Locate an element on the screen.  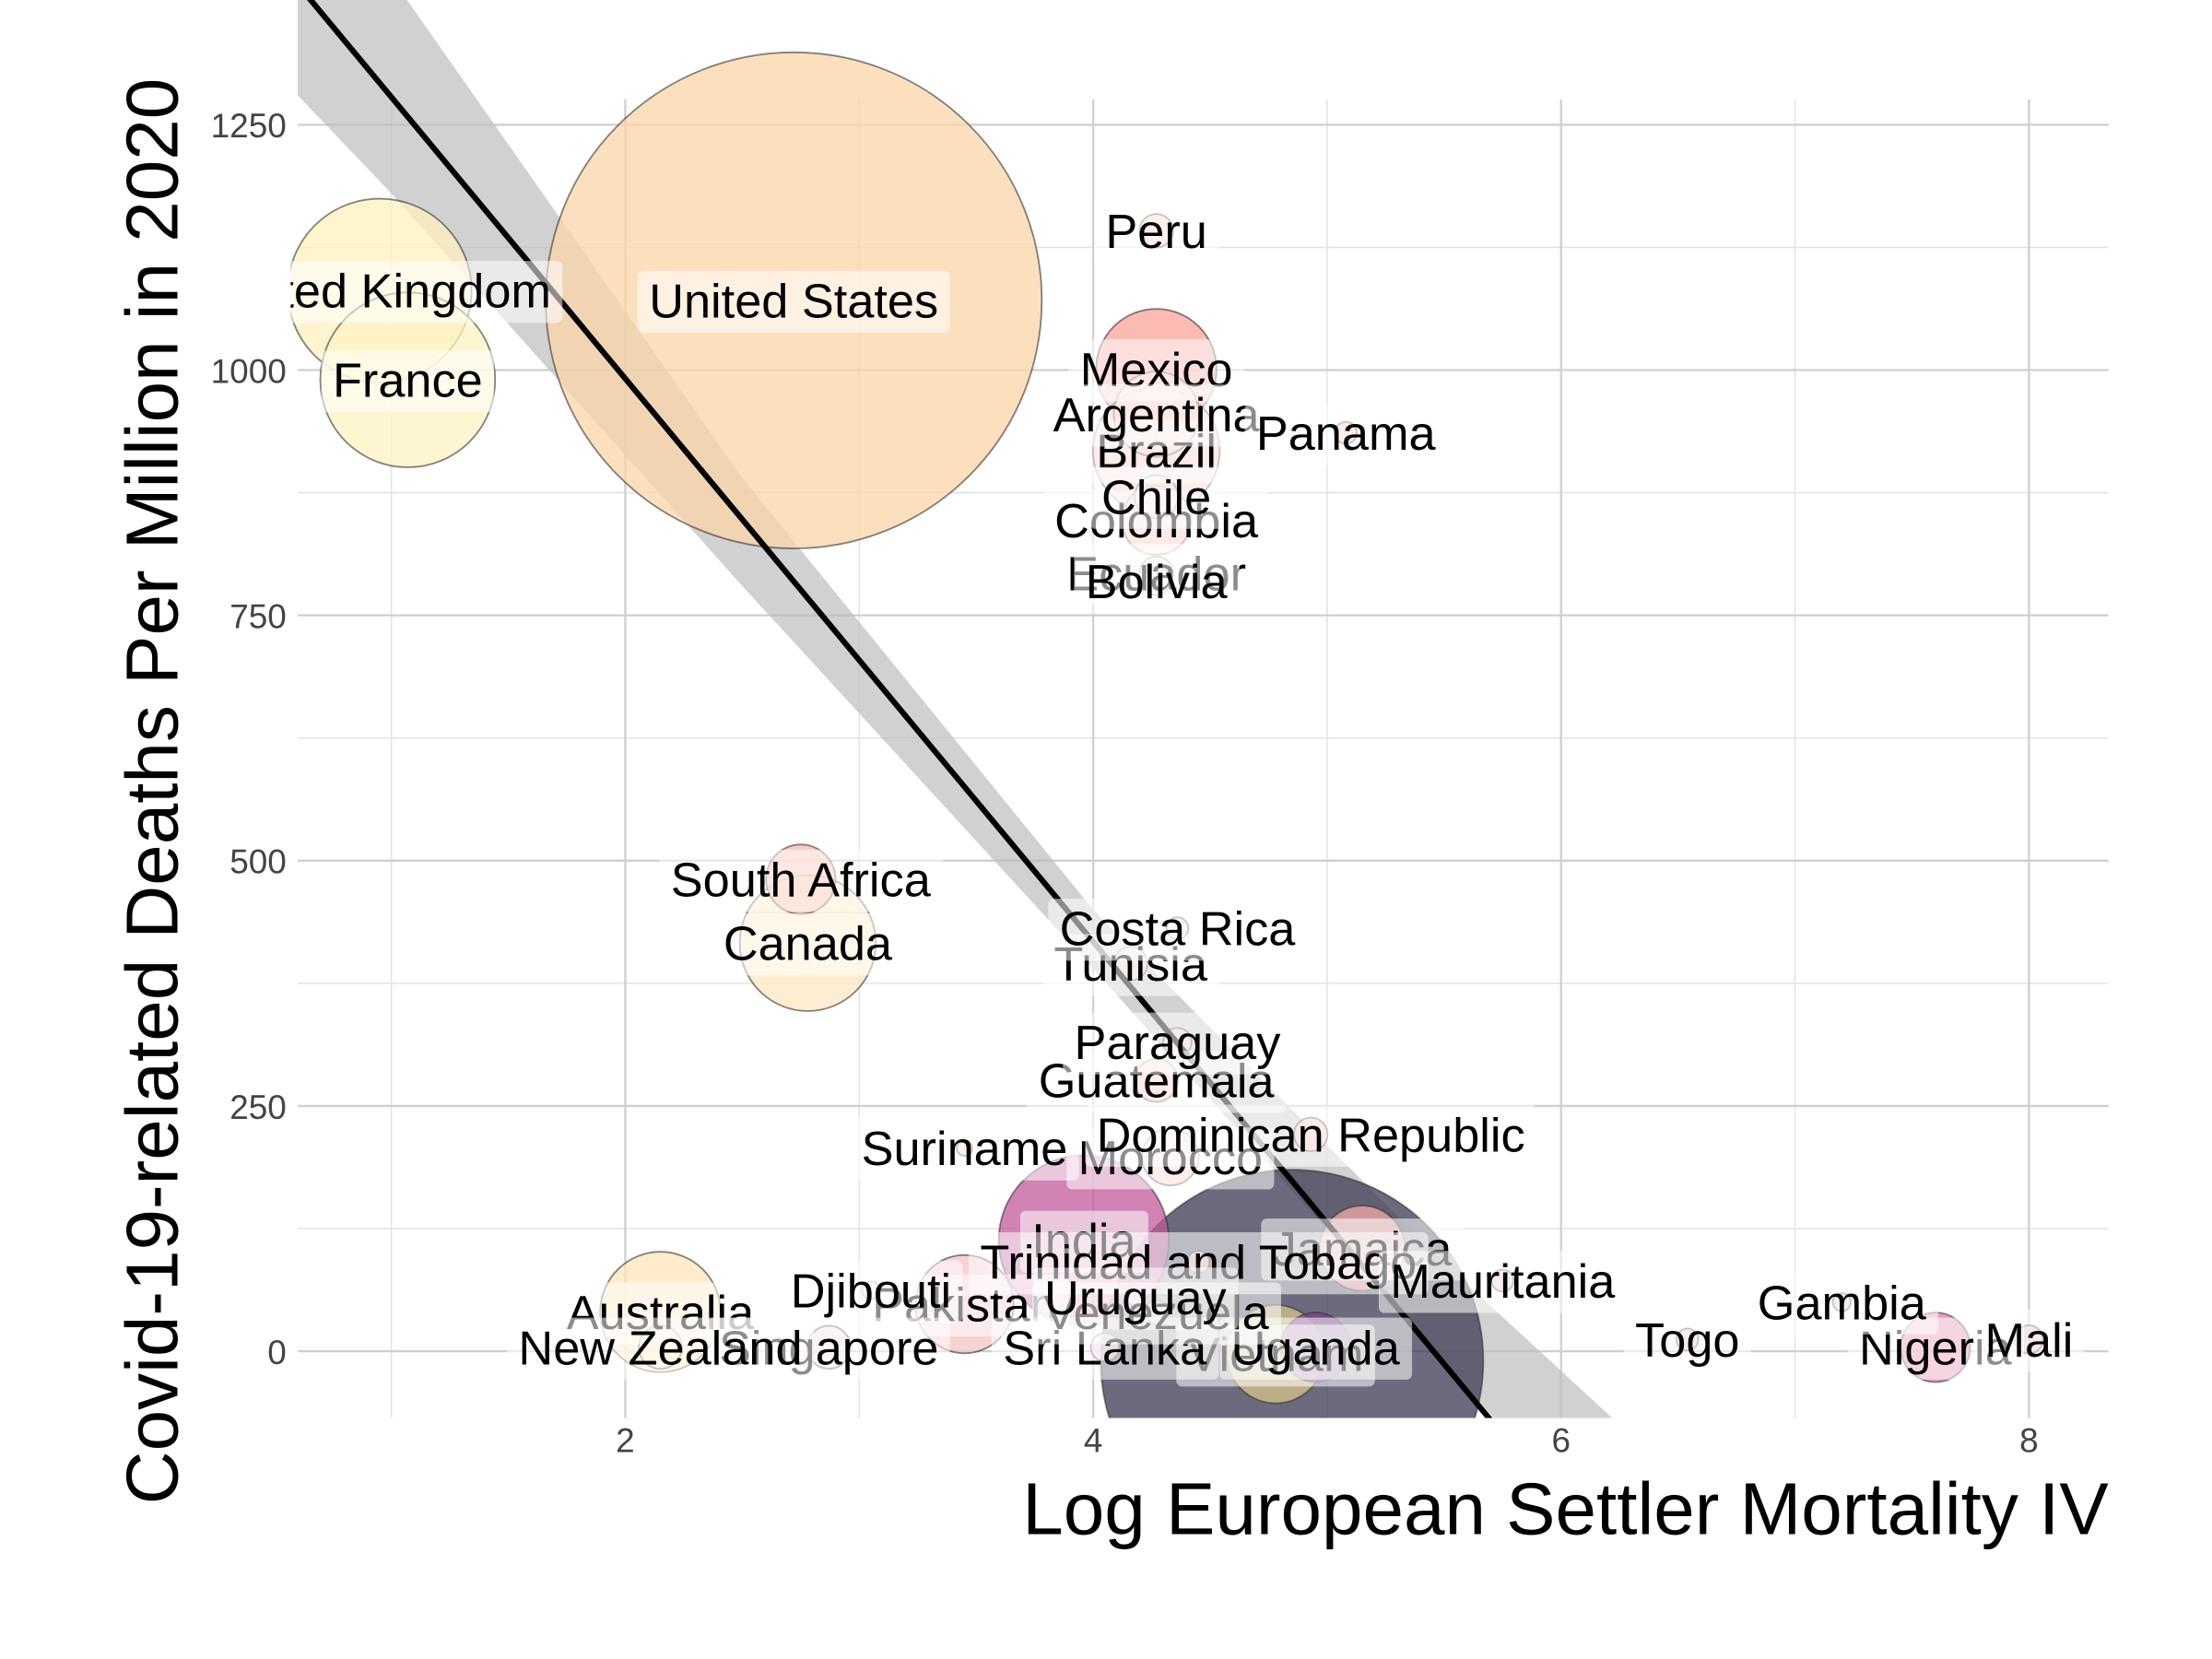
point-label-text: Dominican Republic is located at coordinates (1311, 1135).